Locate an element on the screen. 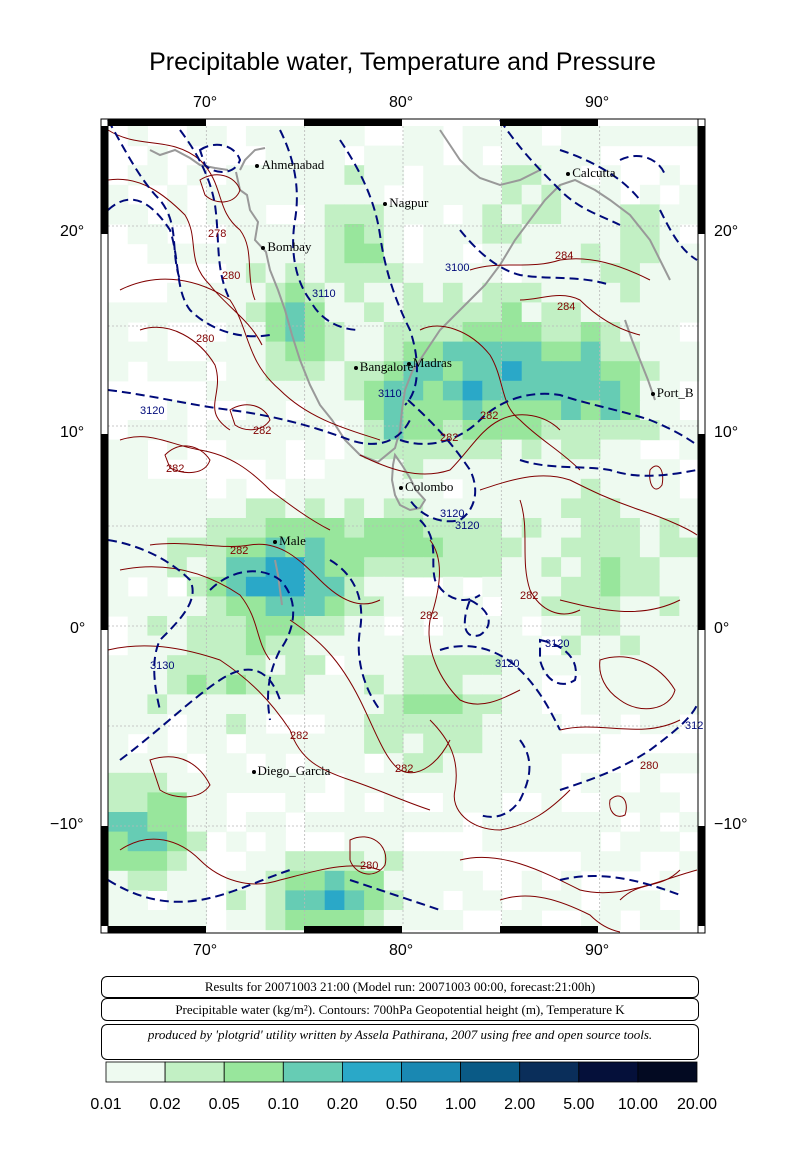 This screenshot has height=1164, width=805. city-label: Madras is located at coordinates (432, 362).